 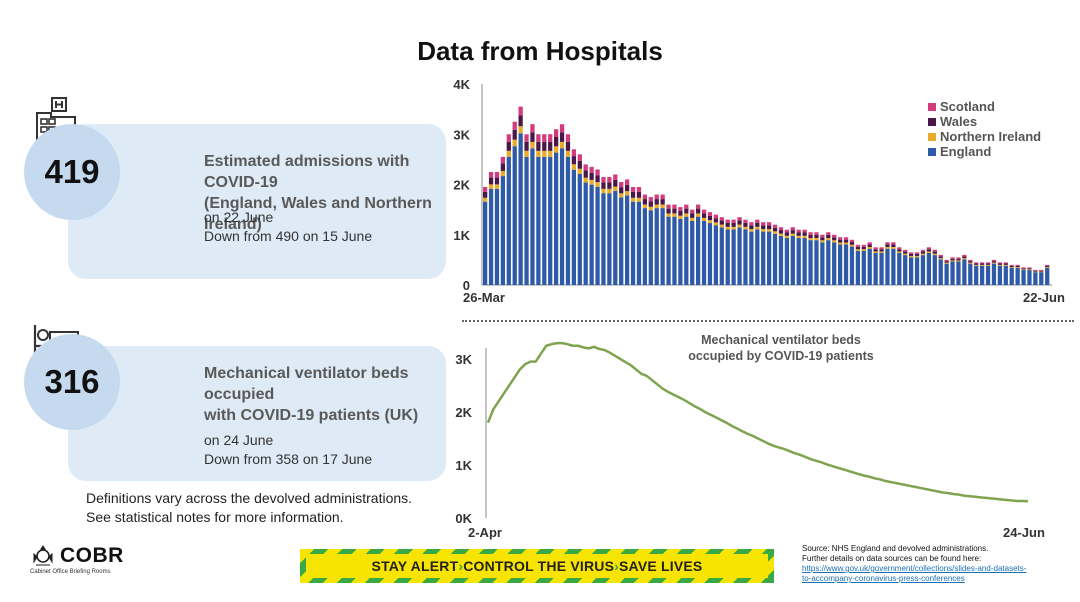 I want to click on legend-swatch-scotland, so click(x=932, y=107).